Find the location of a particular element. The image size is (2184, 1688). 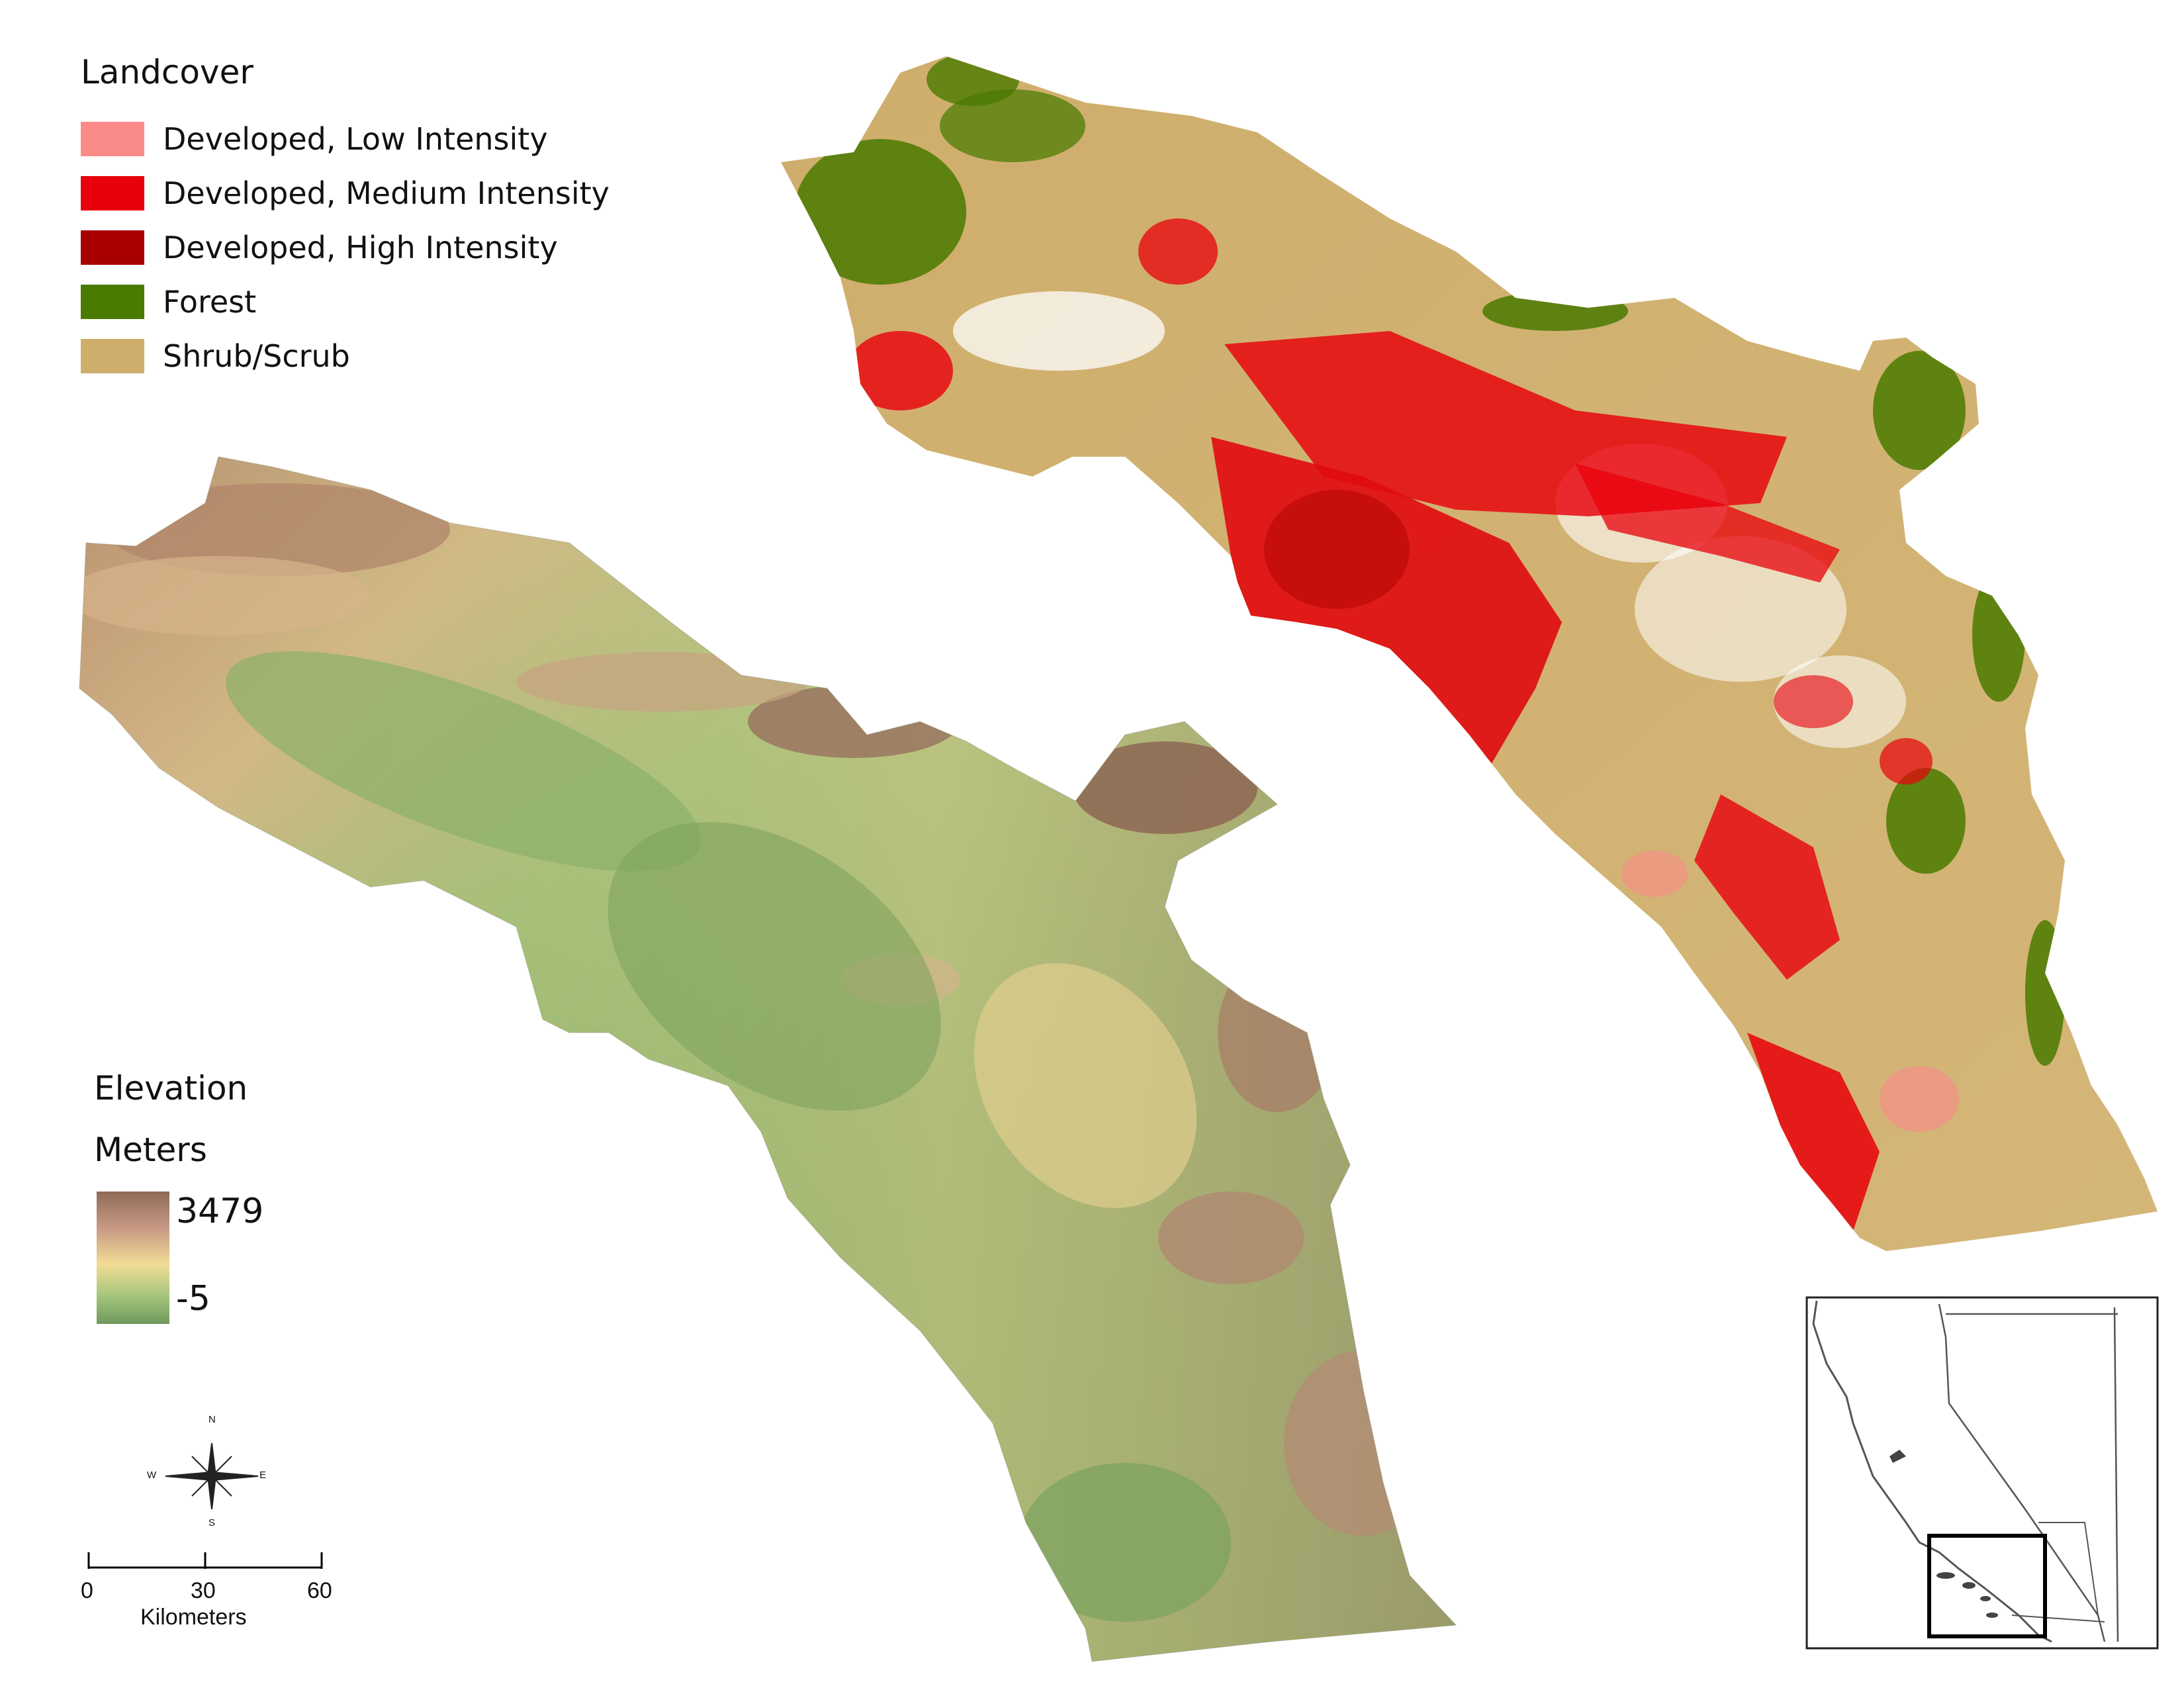

scale-tick-30: 30 is located at coordinates (203, 1590).